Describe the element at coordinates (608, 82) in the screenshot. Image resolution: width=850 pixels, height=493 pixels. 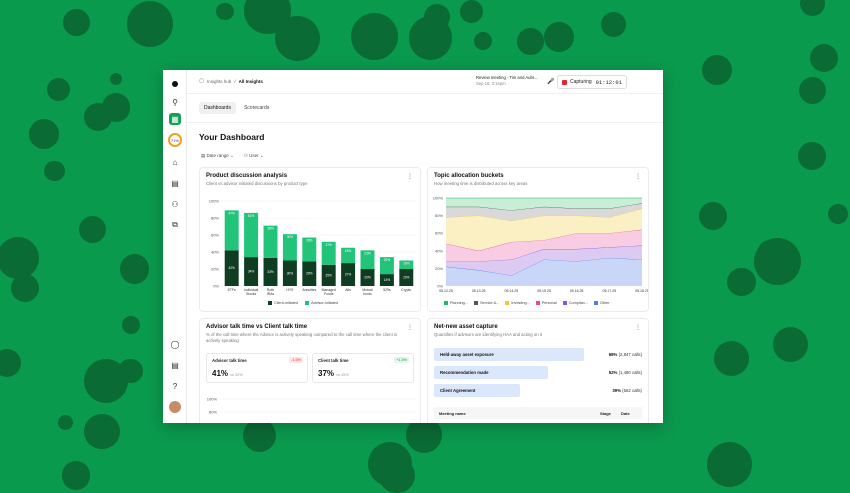
I see `capture-timer: 01:12:01` at that location.